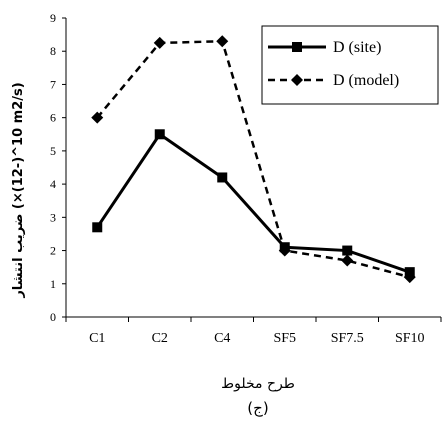 This screenshot has width=448, height=421. What do you see at coordinates (284, 338) in the screenshot?
I see `x-tick-label: SF5` at bounding box center [284, 338].